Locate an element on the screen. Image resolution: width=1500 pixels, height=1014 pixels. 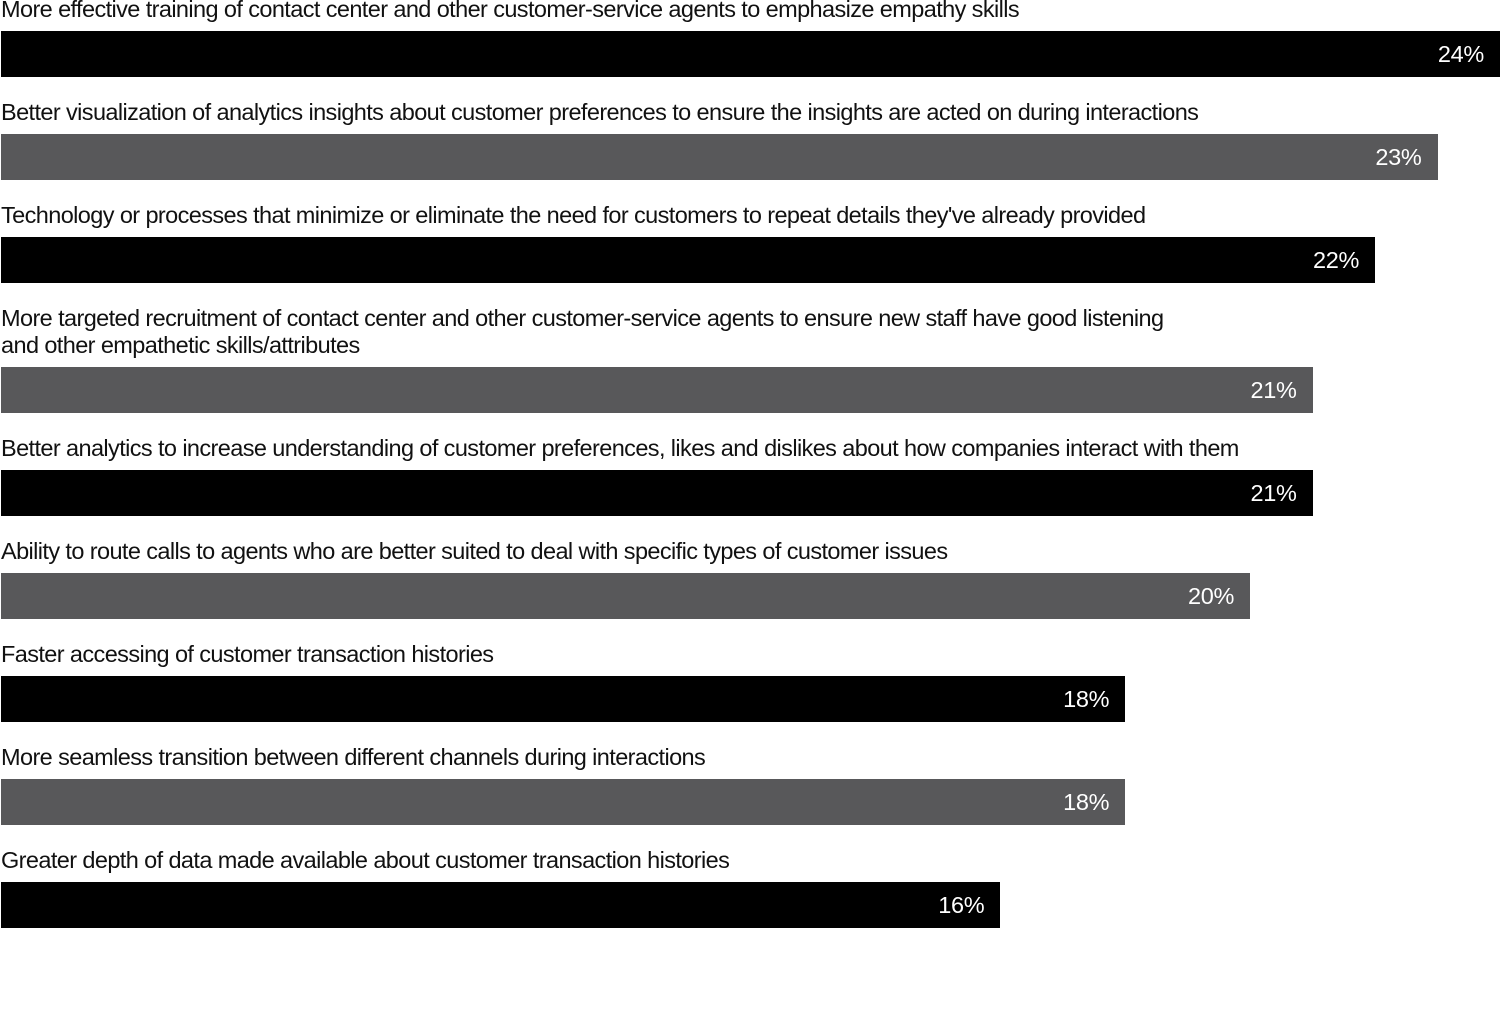
bar: 16% is located at coordinates (501, 905).